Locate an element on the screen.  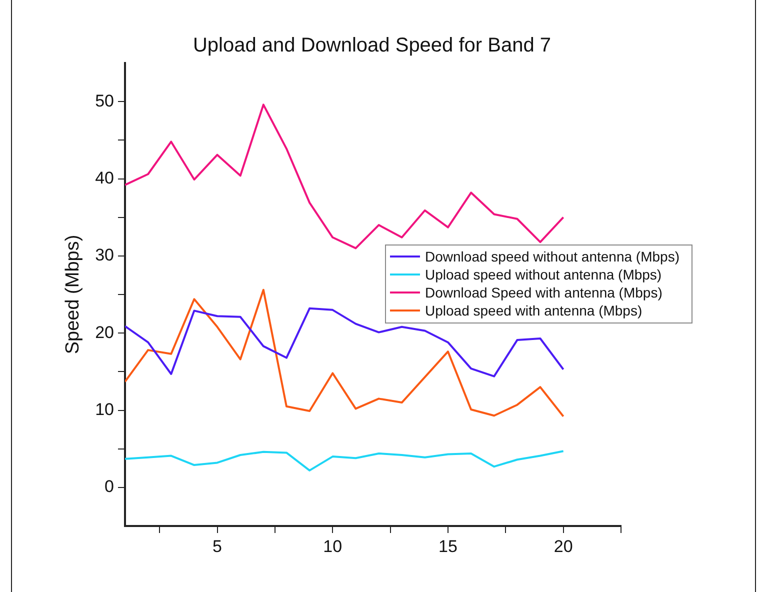
y-tick-label: 10 is located at coordinates (104, 409).